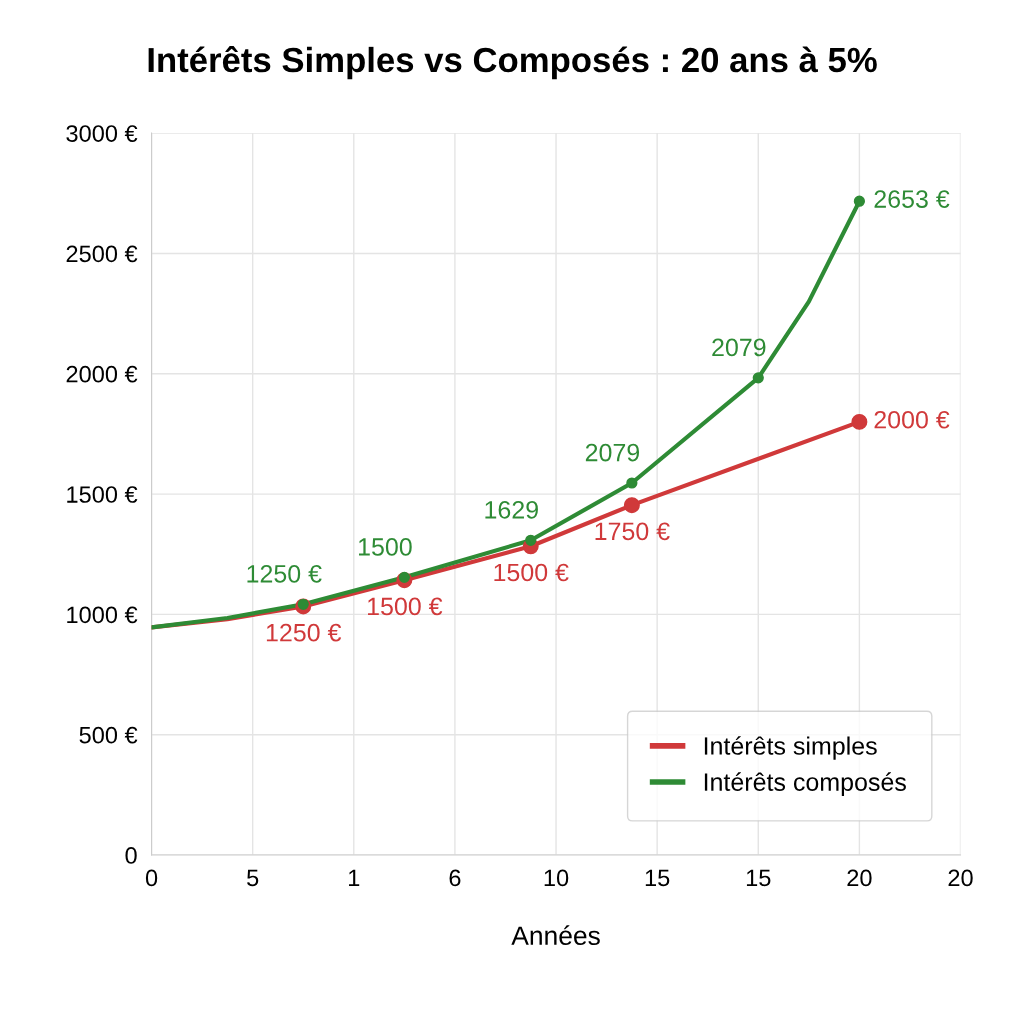 The width and height of the screenshot is (1024, 1024). What do you see at coordinates (102, 494) in the screenshot?
I see `y-tick-label: 1500 €` at bounding box center [102, 494].